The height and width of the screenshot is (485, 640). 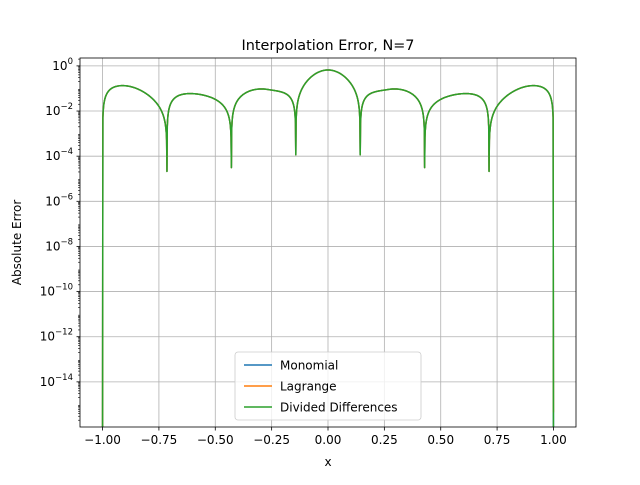 I want to click on x-tick-label: −1.00, so click(x=102, y=440).